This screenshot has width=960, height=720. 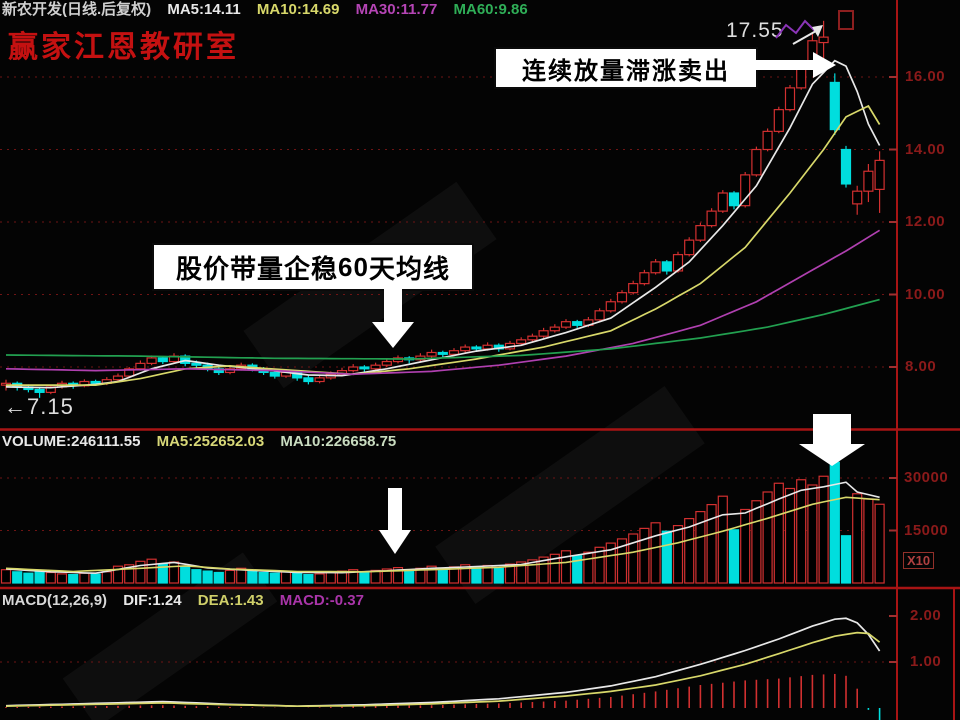 What do you see at coordinates (442, 329) in the screenshot?
I see `price-ma-line` at bounding box center [442, 329].